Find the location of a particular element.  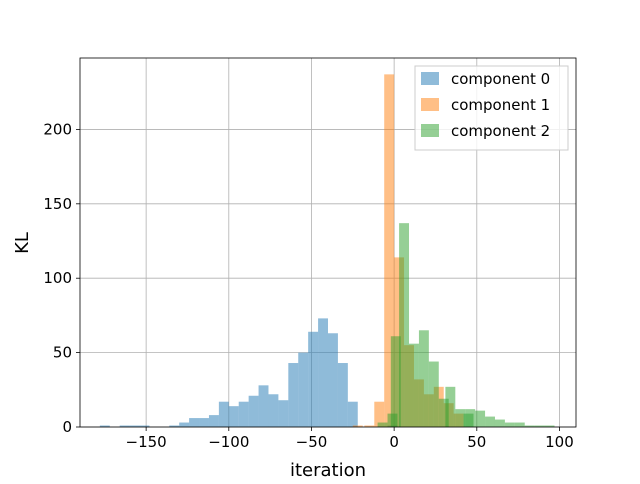

bar-s0-b4 is located at coordinates (144, 426).